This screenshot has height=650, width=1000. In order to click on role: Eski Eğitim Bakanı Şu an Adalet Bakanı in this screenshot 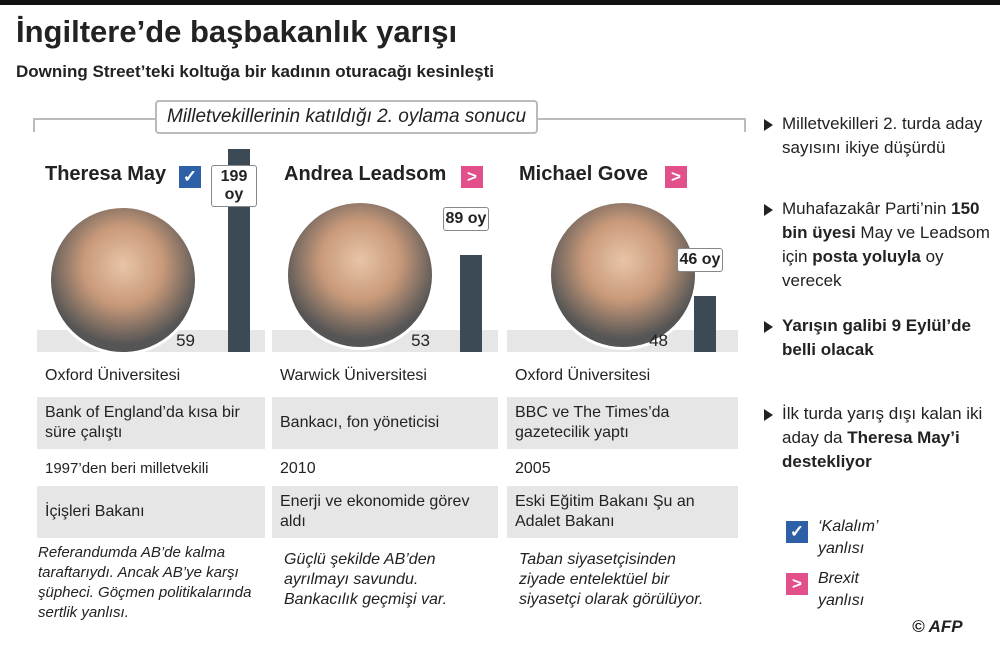, I will do `click(622, 512)`.